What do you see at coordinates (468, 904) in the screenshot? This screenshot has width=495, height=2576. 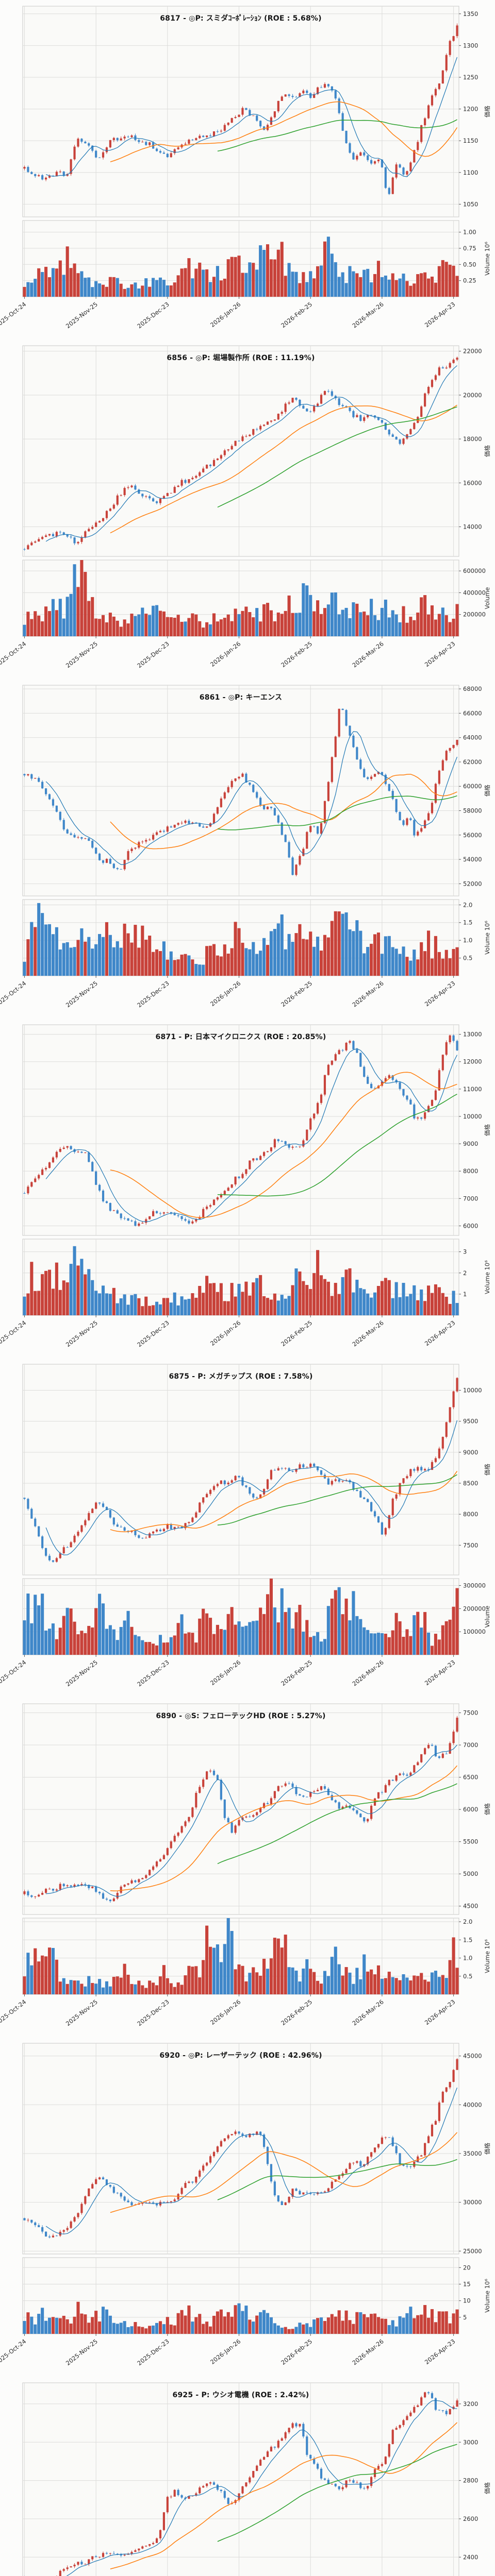 I see `svg-text: 2.0` at bounding box center [468, 904].